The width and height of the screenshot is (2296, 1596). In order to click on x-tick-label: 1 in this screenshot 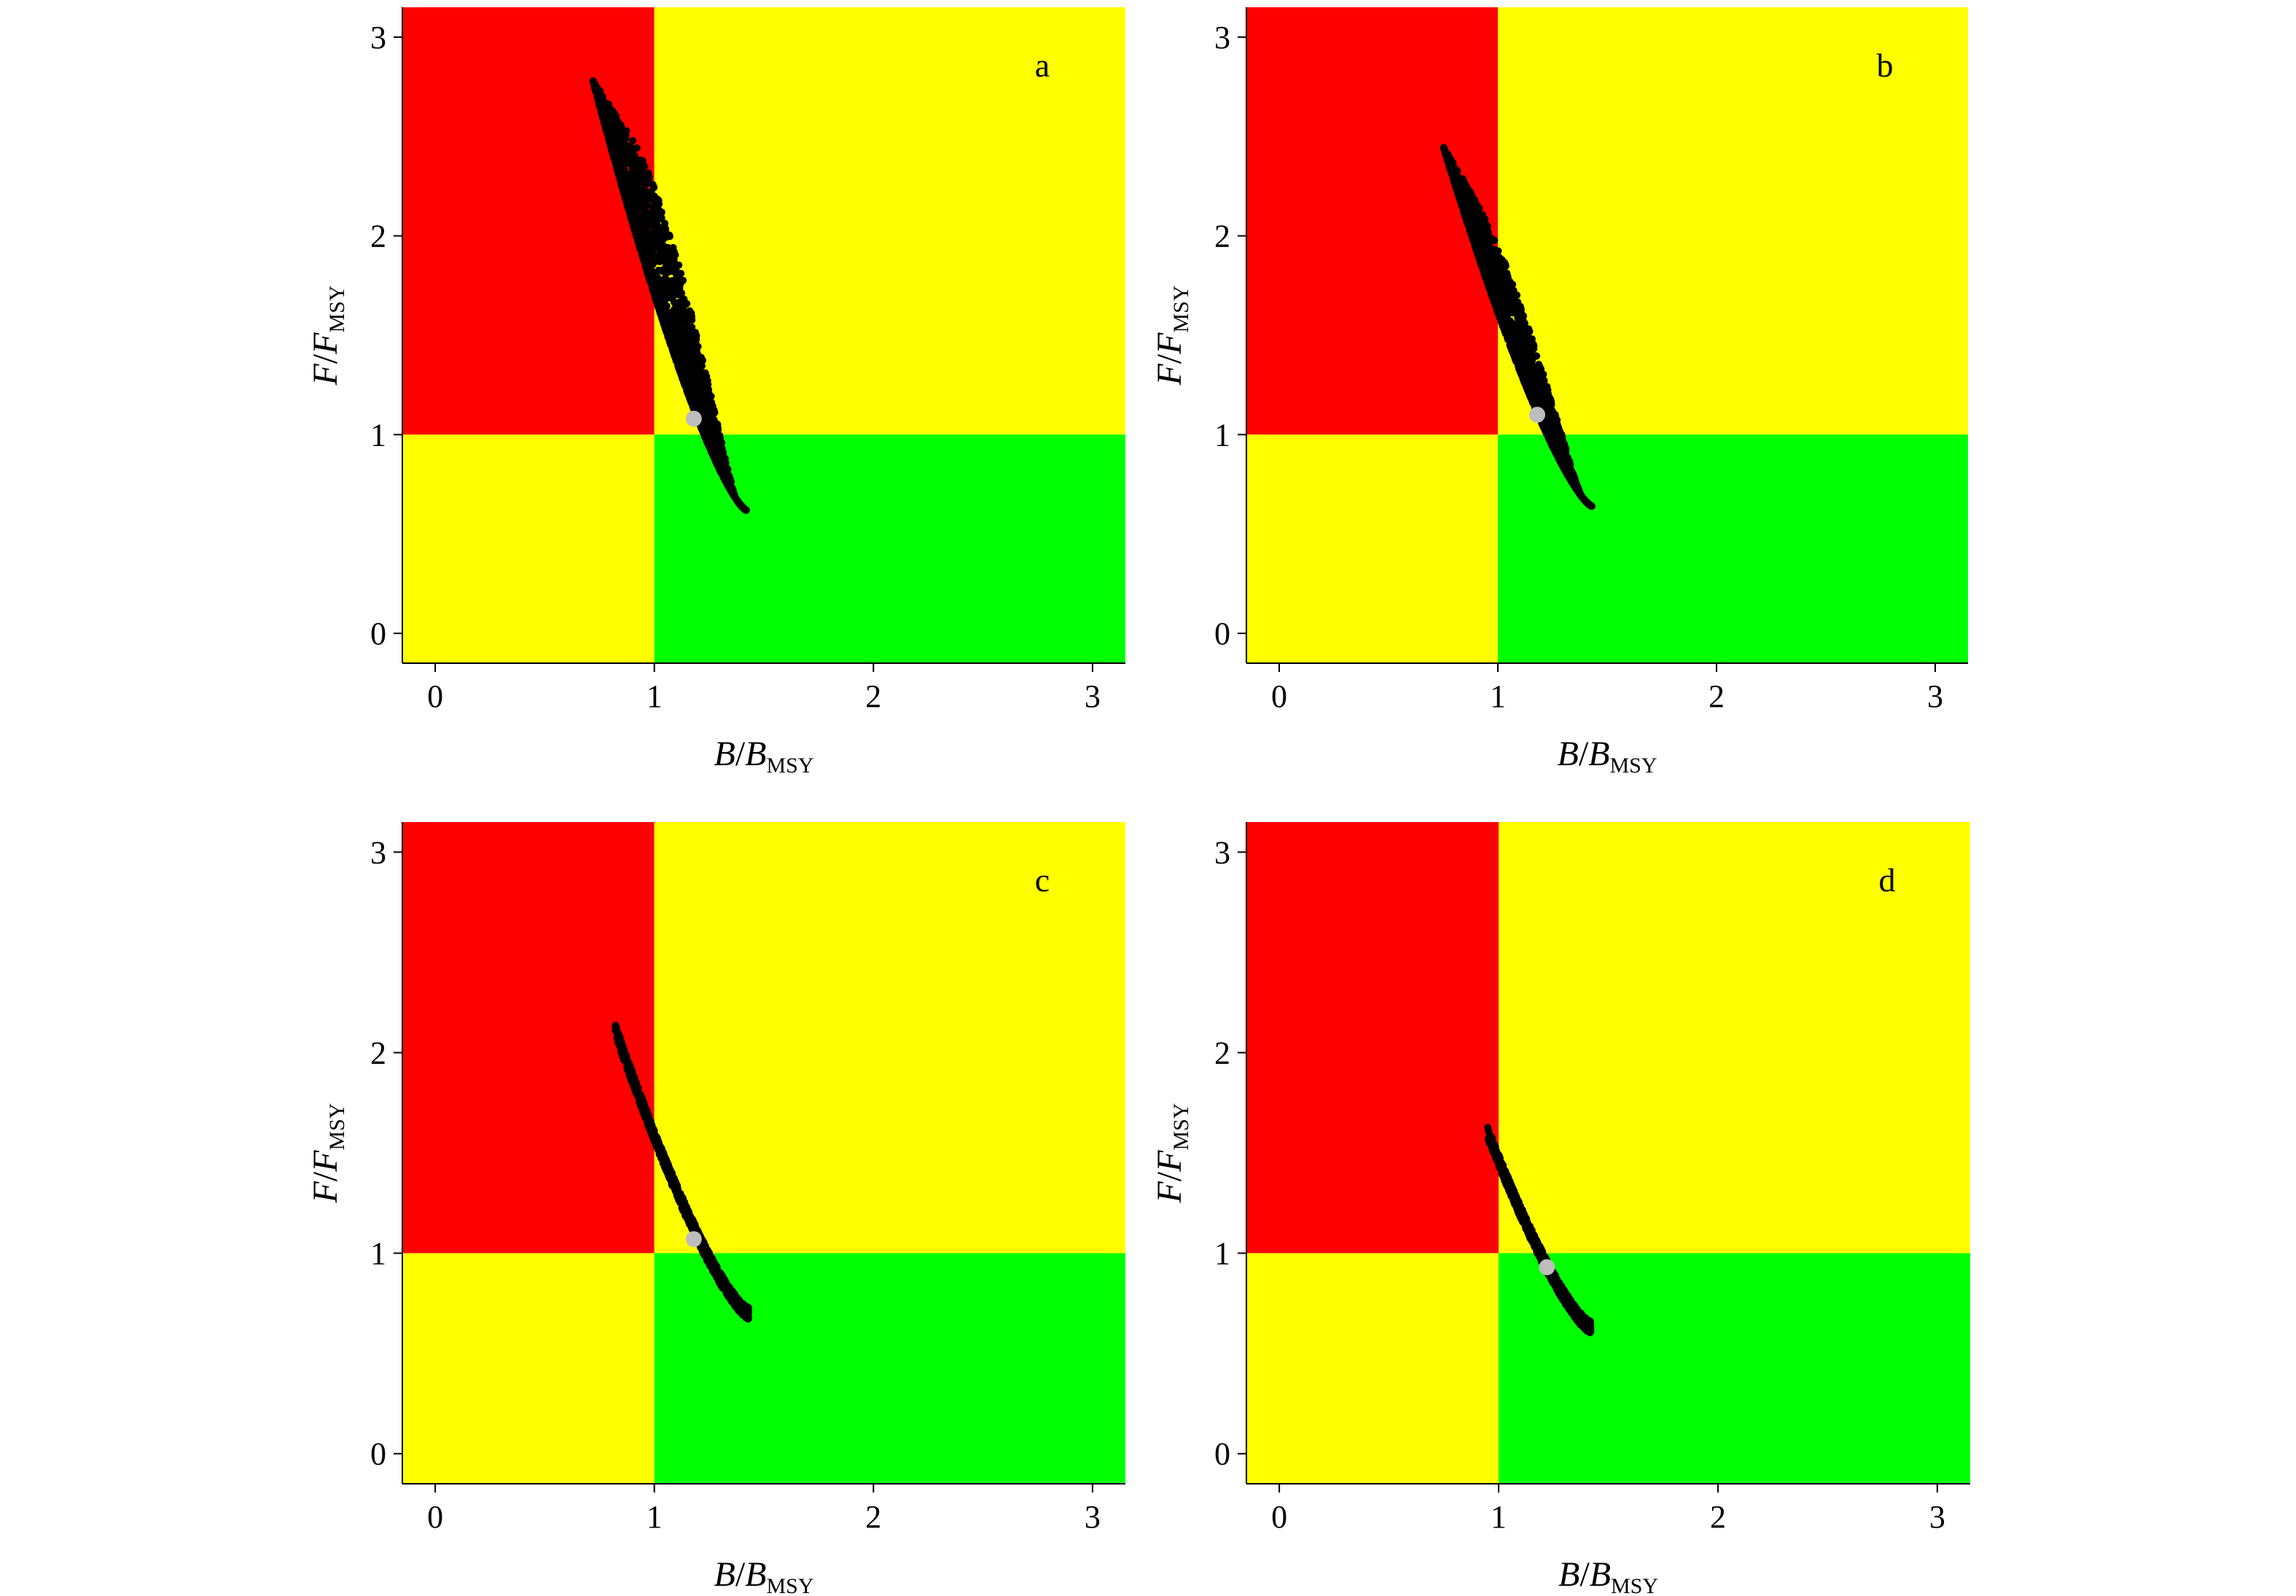, I will do `click(655, 696)`.